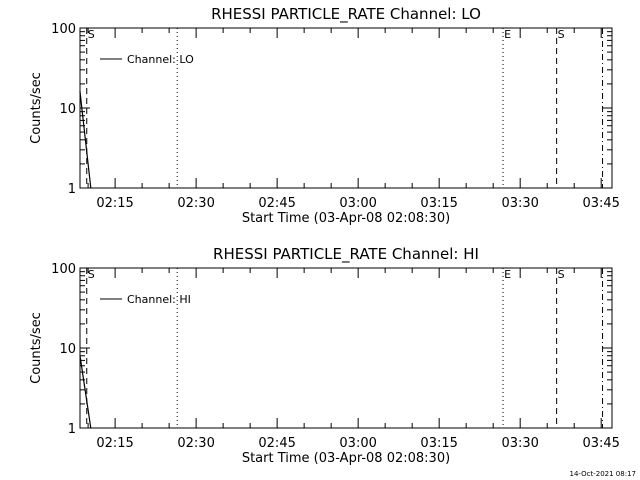 This screenshot has width=640, height=480. Describe the element at coordinates (603, 474) in the screenshot. I see `print-timestamp: 14-Oct-2021 08:17` at that location.